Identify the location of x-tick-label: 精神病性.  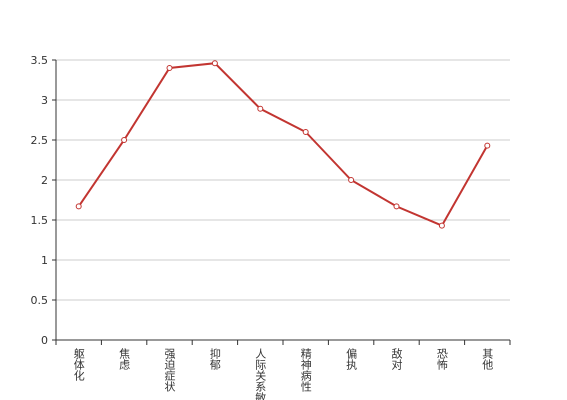
(305, 370).